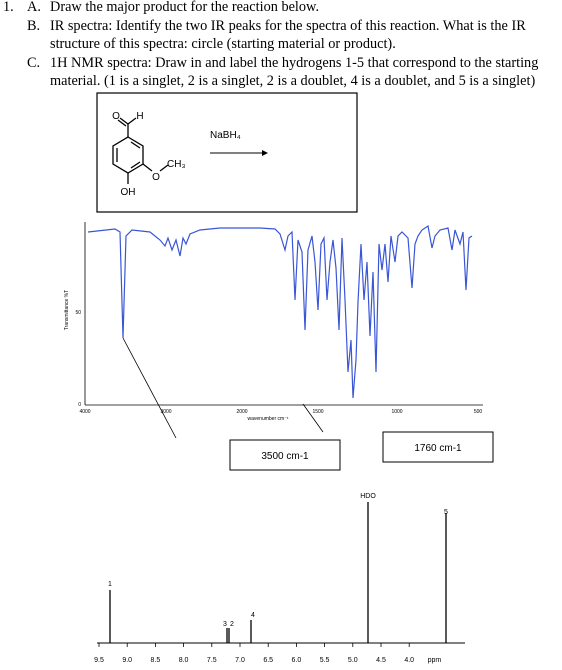 The height and width of the screenshot is (670, 562). I want to click on y-tick-label: 50, so click(78, 313).